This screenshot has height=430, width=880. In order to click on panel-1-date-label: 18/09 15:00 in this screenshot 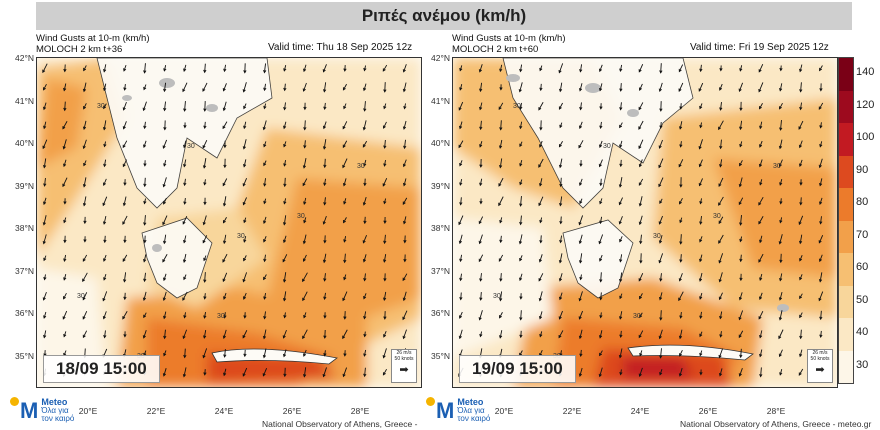, I will do `click(101, 369)`.